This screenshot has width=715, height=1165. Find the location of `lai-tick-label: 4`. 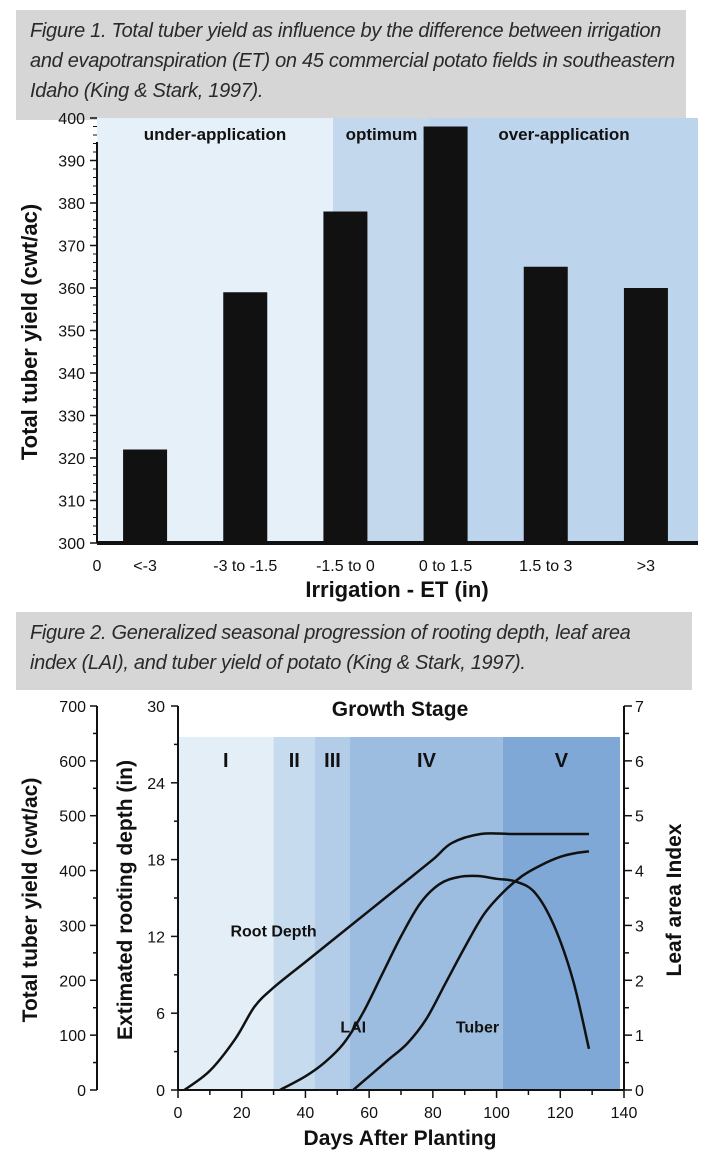

lai-tick-label: 4 is located at coordinates (639, 872).